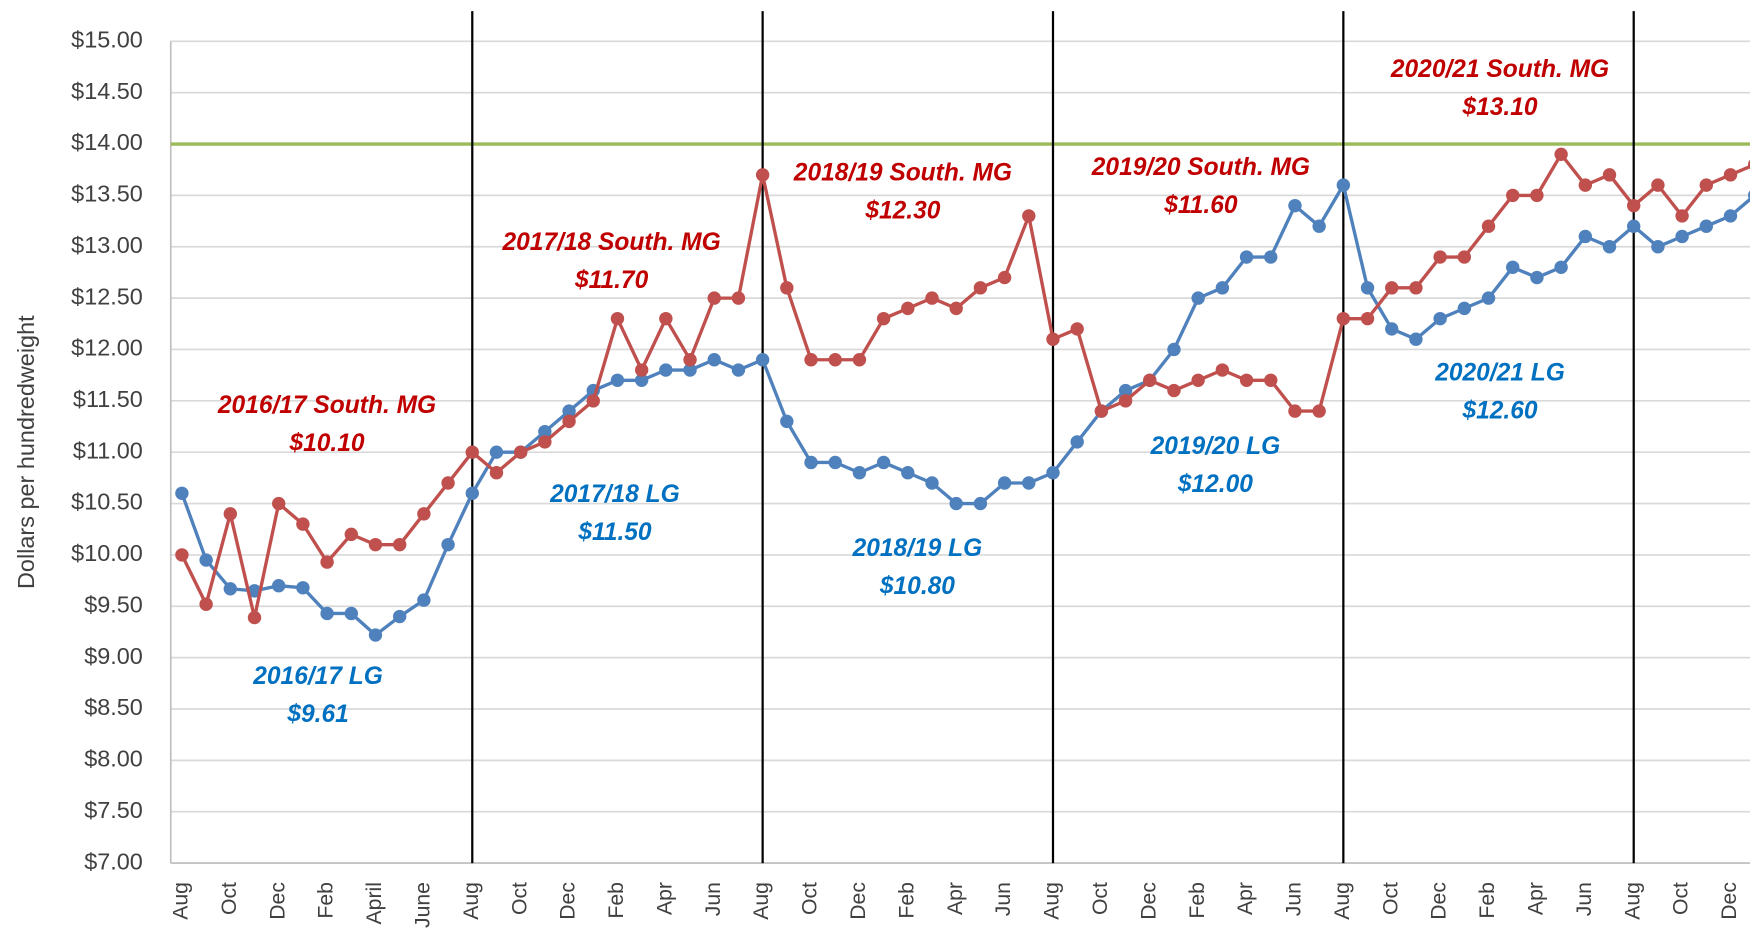 The width and height of the screenshot is (1750, 939). Describe the element at coordinates (107, 142) in the screenshot. I see `y-tick-label: $14.00` at that location.